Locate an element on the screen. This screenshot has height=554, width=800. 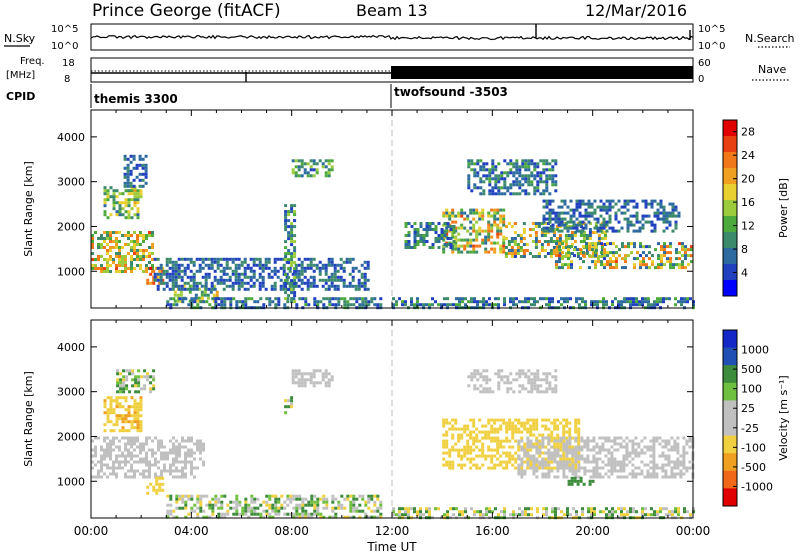
colorbar-segment is located at coordinates (730, 160).